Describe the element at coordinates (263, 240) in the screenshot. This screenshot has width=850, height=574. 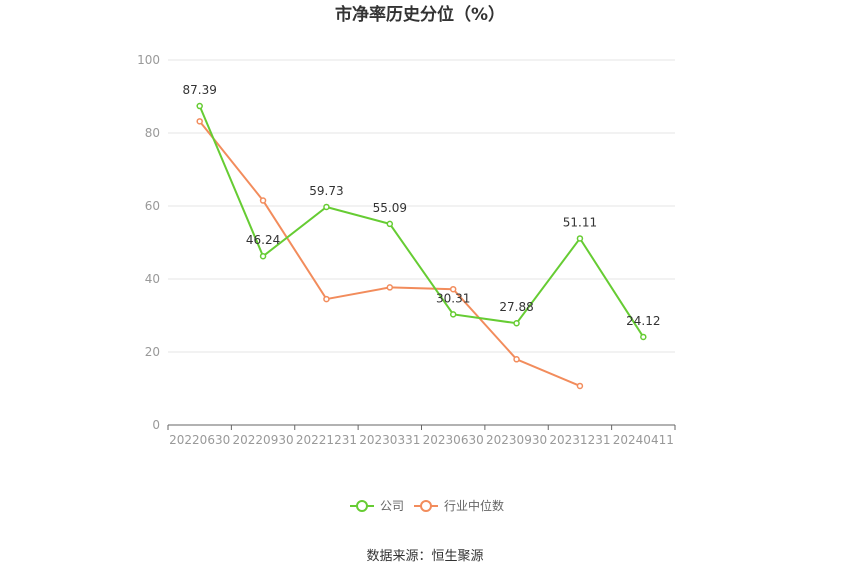
I see `data-label: 46.24` at that location.